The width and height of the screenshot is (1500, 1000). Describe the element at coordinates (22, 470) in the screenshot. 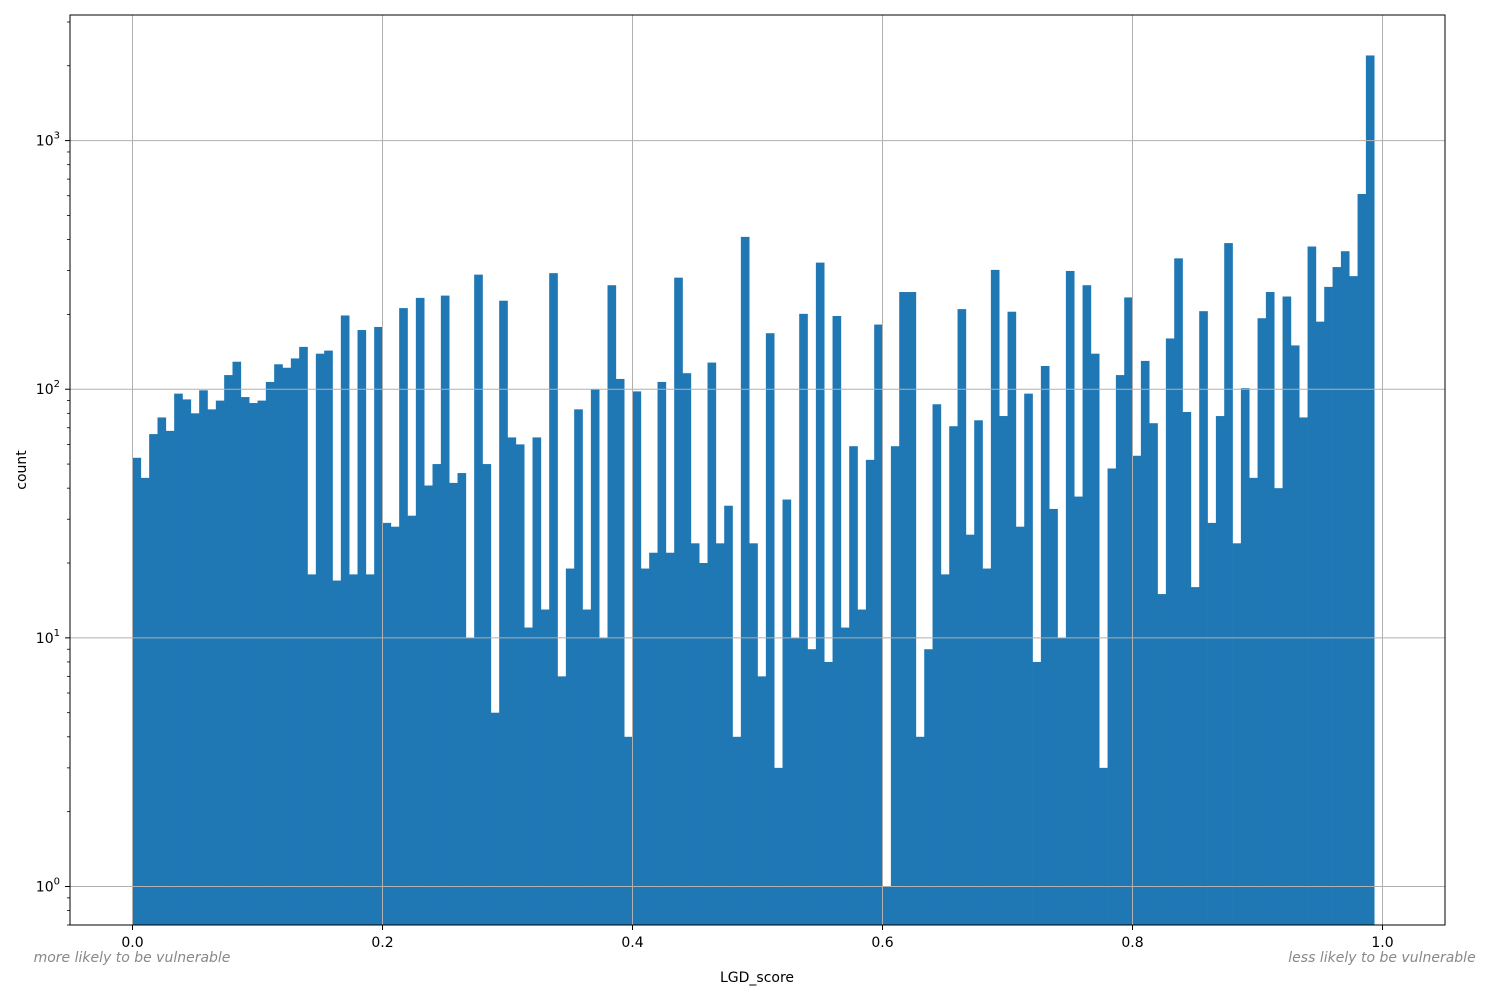

I see `y-axis-label: count` at that location.